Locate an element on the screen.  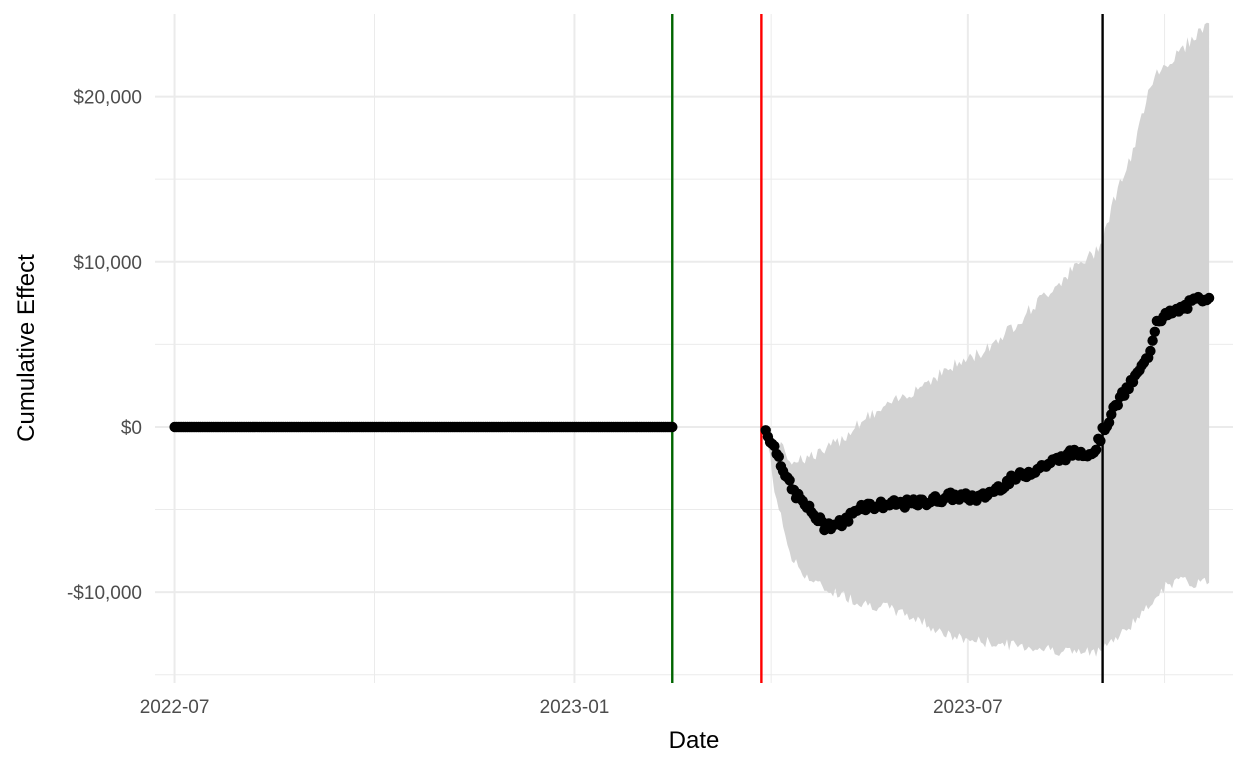
y-tick-label: -$10,000 is located at coordinates (104, 593).